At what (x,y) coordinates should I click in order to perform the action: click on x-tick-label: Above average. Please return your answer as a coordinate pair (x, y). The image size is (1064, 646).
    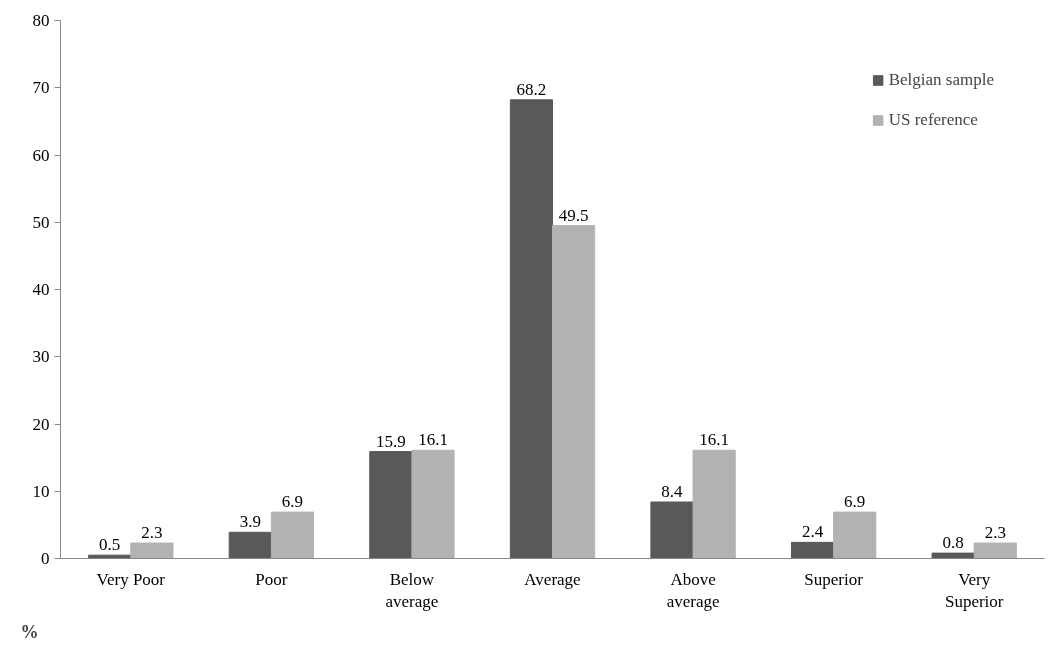
    Looking at the image, I should click on (693, 590).